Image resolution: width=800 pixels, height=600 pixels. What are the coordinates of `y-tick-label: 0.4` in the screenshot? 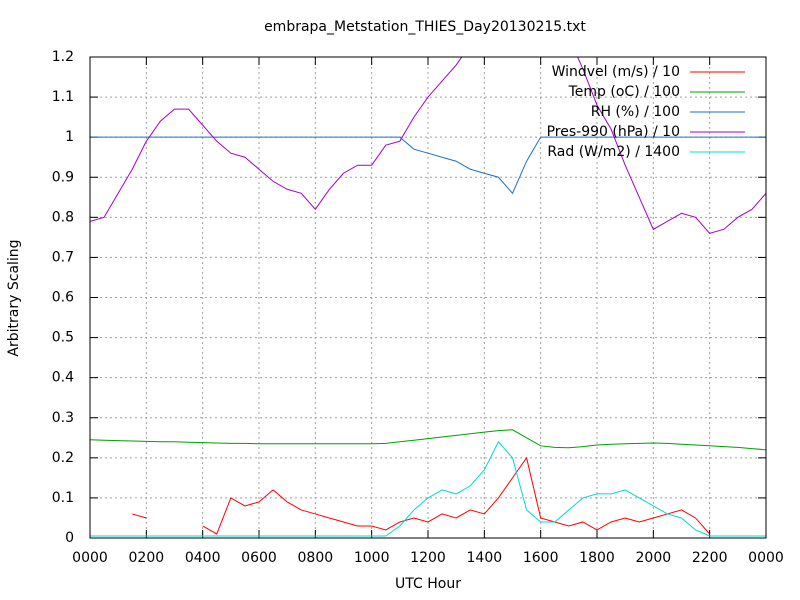 It's located at (63, 378).